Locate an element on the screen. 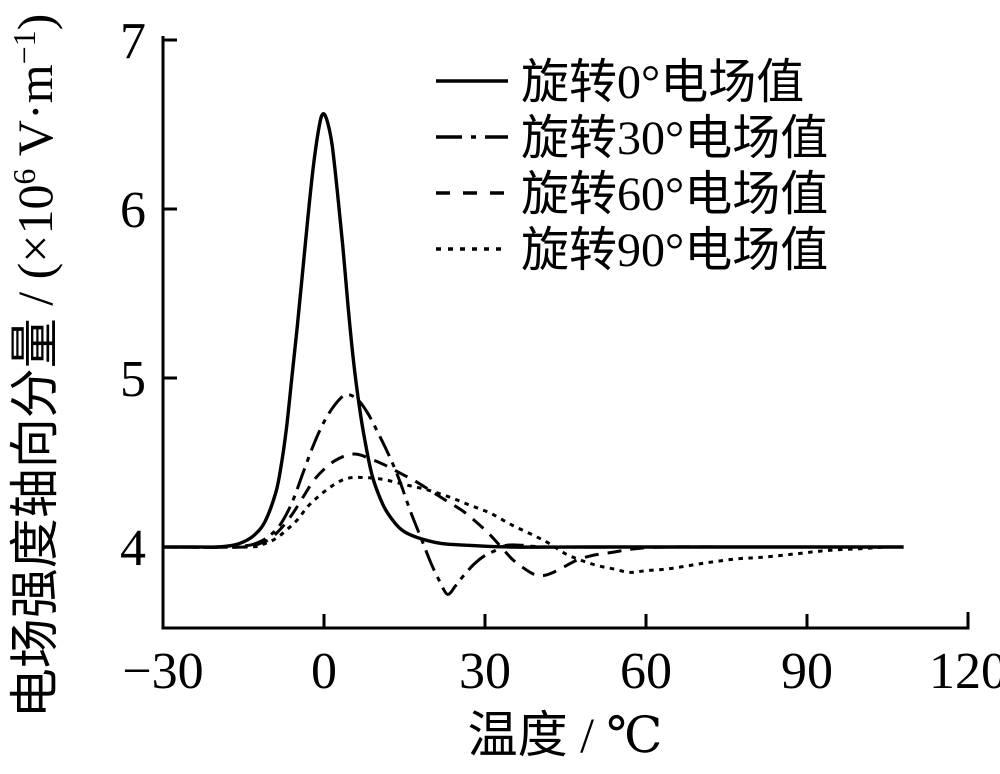  series-curve-dotted is located at coordinates (533, 524).